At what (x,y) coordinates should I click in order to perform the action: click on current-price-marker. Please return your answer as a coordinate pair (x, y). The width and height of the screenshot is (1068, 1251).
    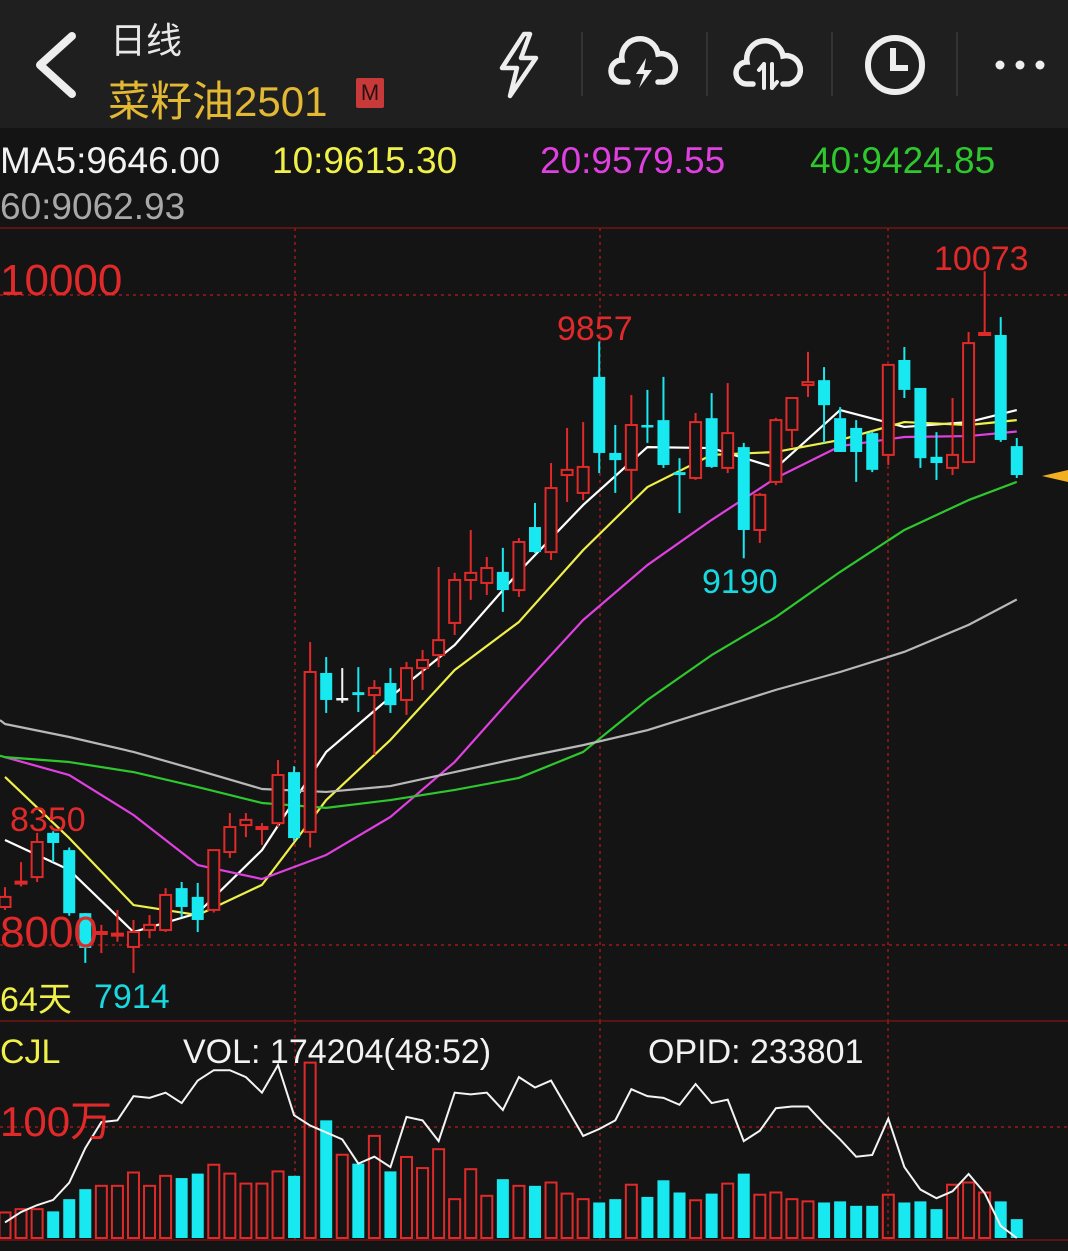
    Looking at the image, I should click on (1055, 476).